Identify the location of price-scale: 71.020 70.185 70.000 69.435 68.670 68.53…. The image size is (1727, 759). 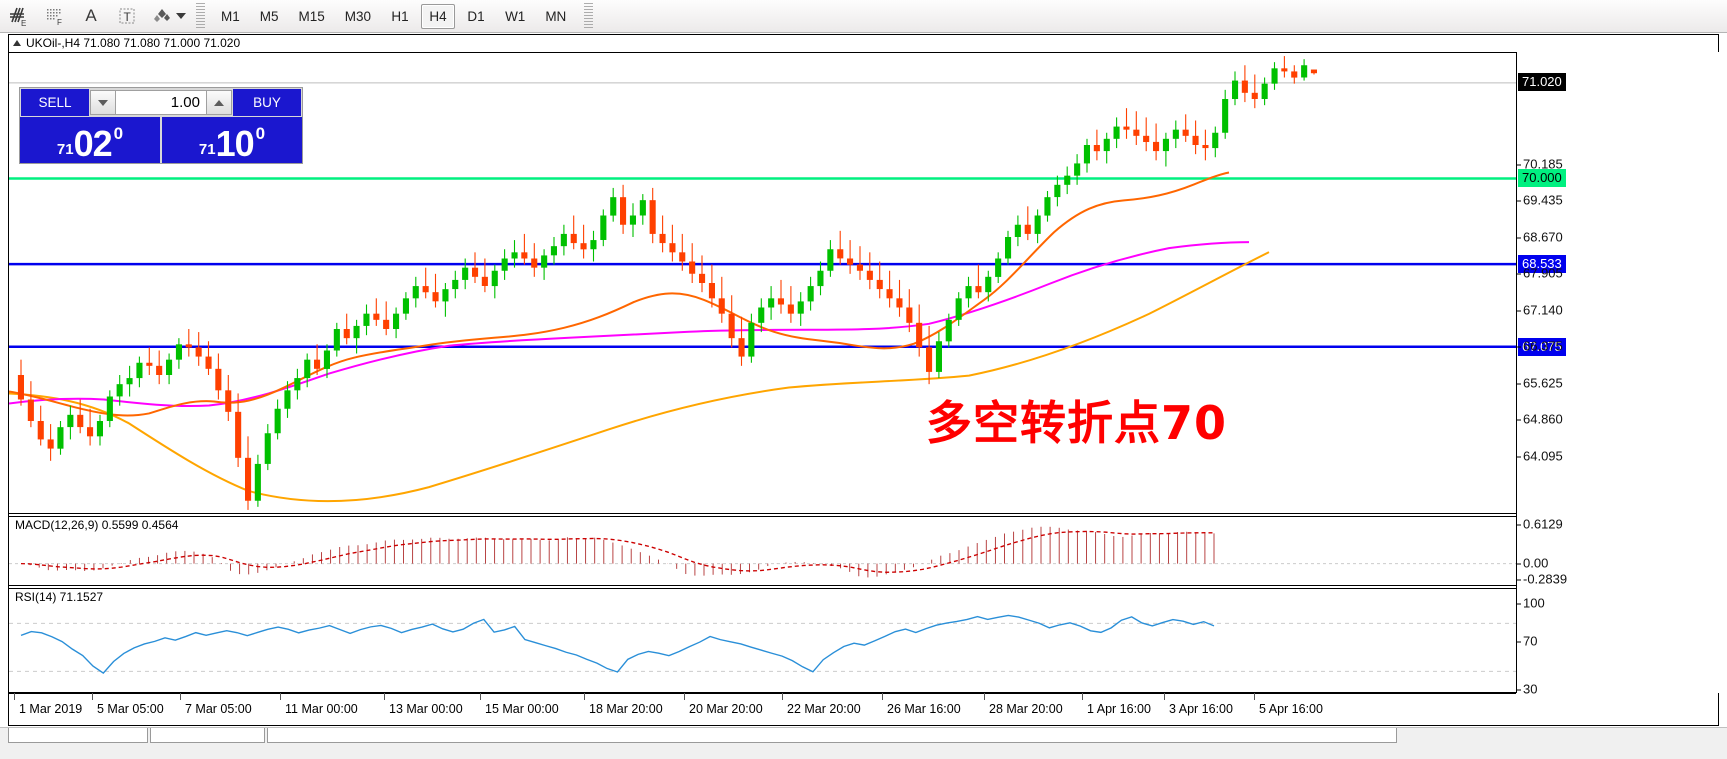
(1617, 374).